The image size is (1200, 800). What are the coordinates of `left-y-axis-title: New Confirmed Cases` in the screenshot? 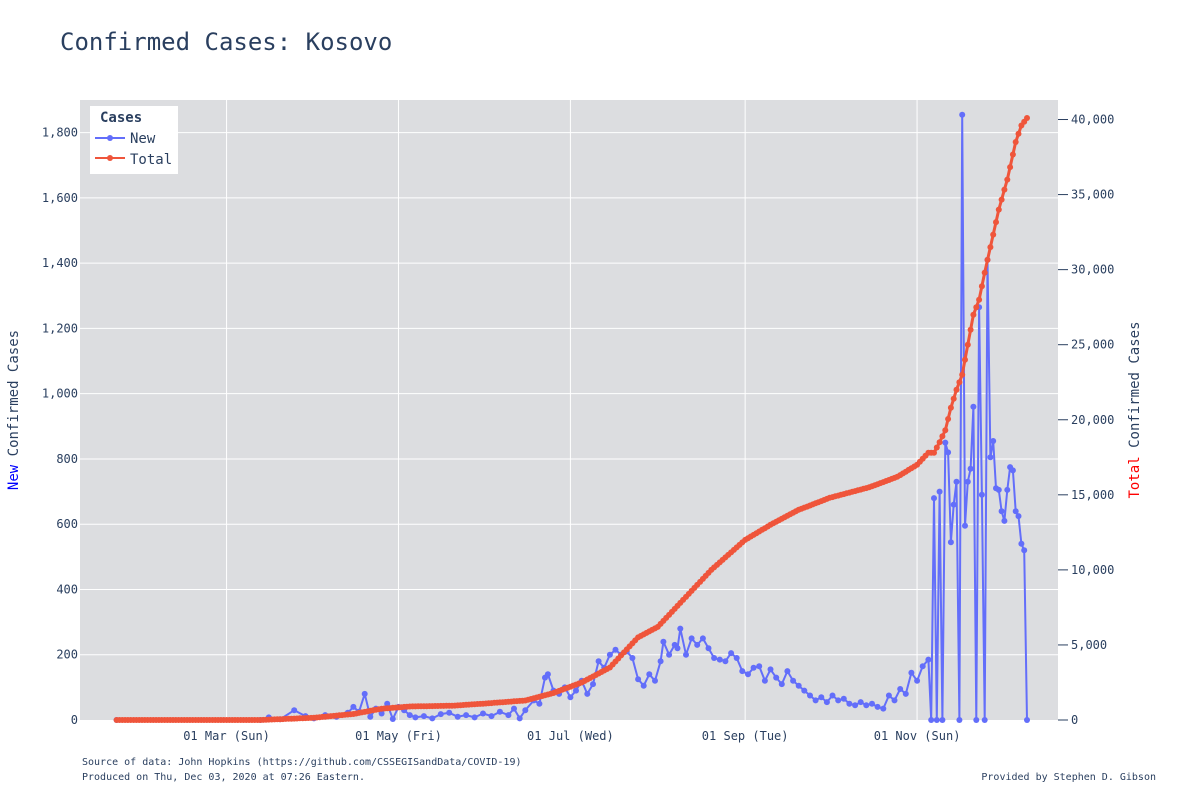 It's located at (14, 410).